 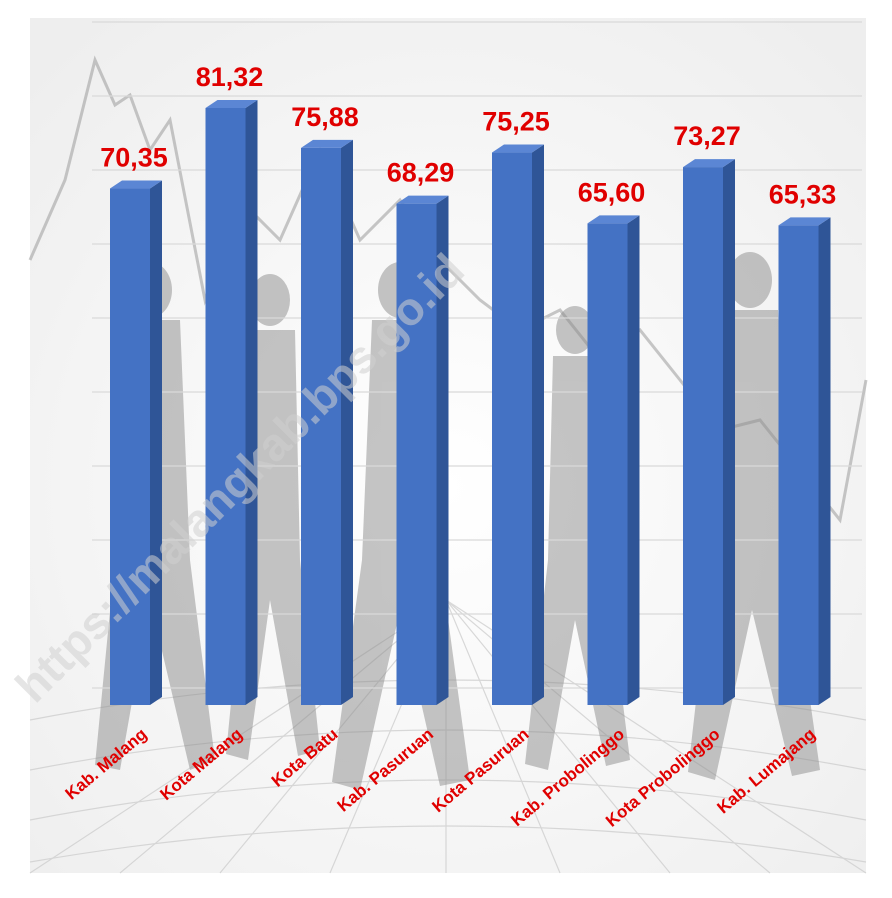 I want to click on value-label: 73,27, so click(x=707, y=136).